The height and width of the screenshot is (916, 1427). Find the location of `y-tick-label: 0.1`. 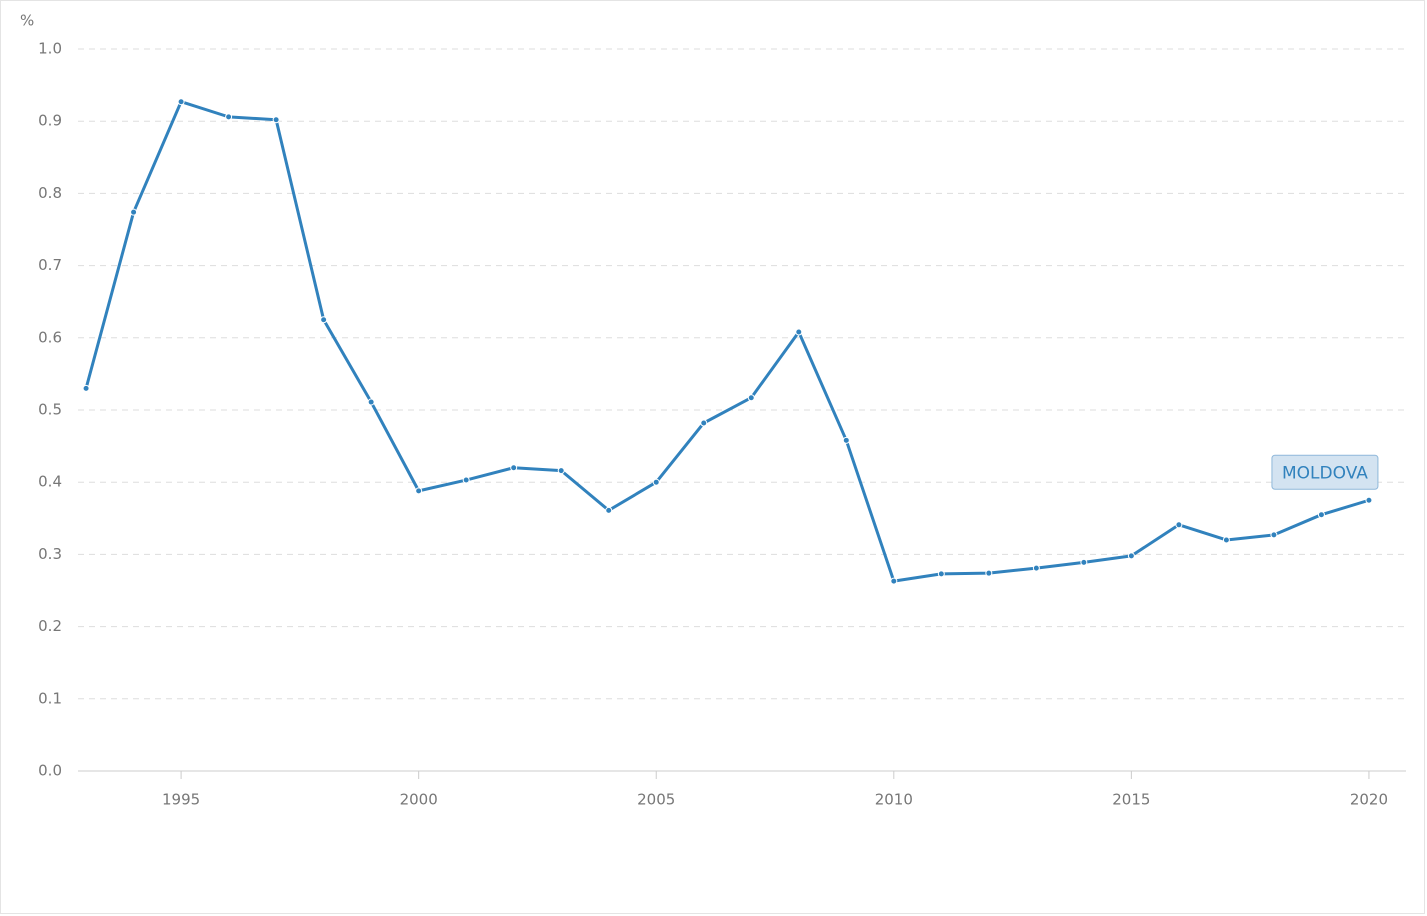

y-tick-label: 0.1 is located at coordinates (50, 698).